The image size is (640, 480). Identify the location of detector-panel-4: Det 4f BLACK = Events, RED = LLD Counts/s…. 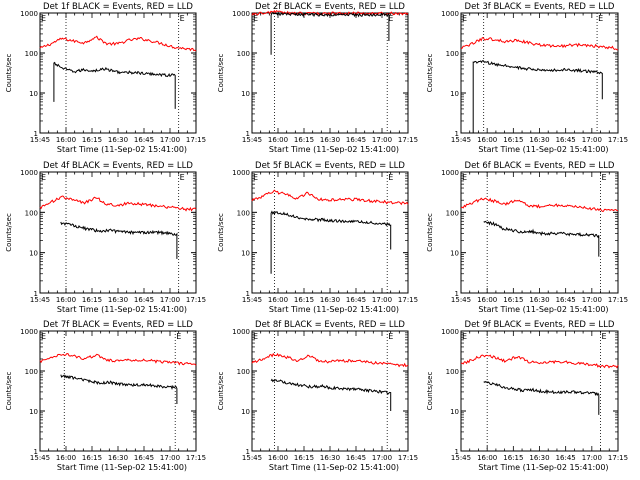
(105, 237).